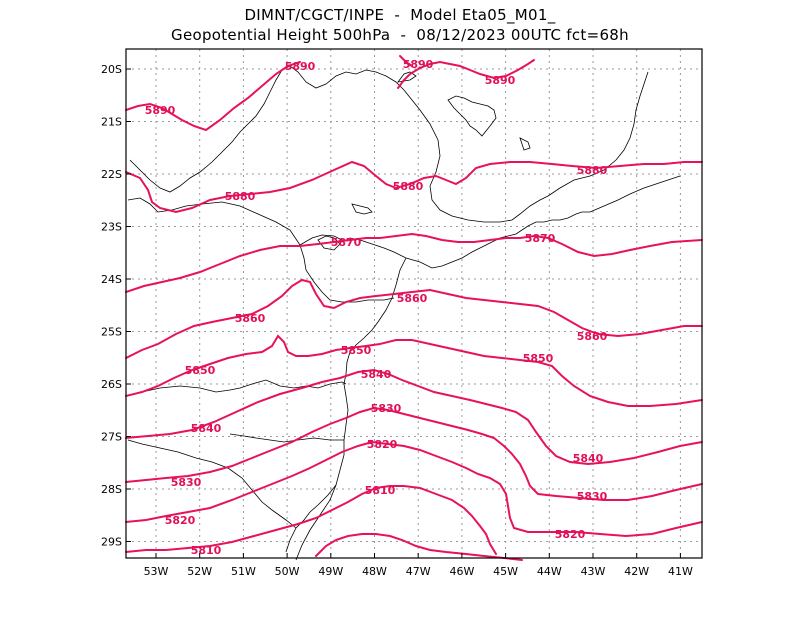 Image resolution: width=800 pixels, height=618 pixels. What do you see at coordinates (330, 571) in the screenshot?
I see `x-tick-label: 49W` at bounding box center [330, 571].